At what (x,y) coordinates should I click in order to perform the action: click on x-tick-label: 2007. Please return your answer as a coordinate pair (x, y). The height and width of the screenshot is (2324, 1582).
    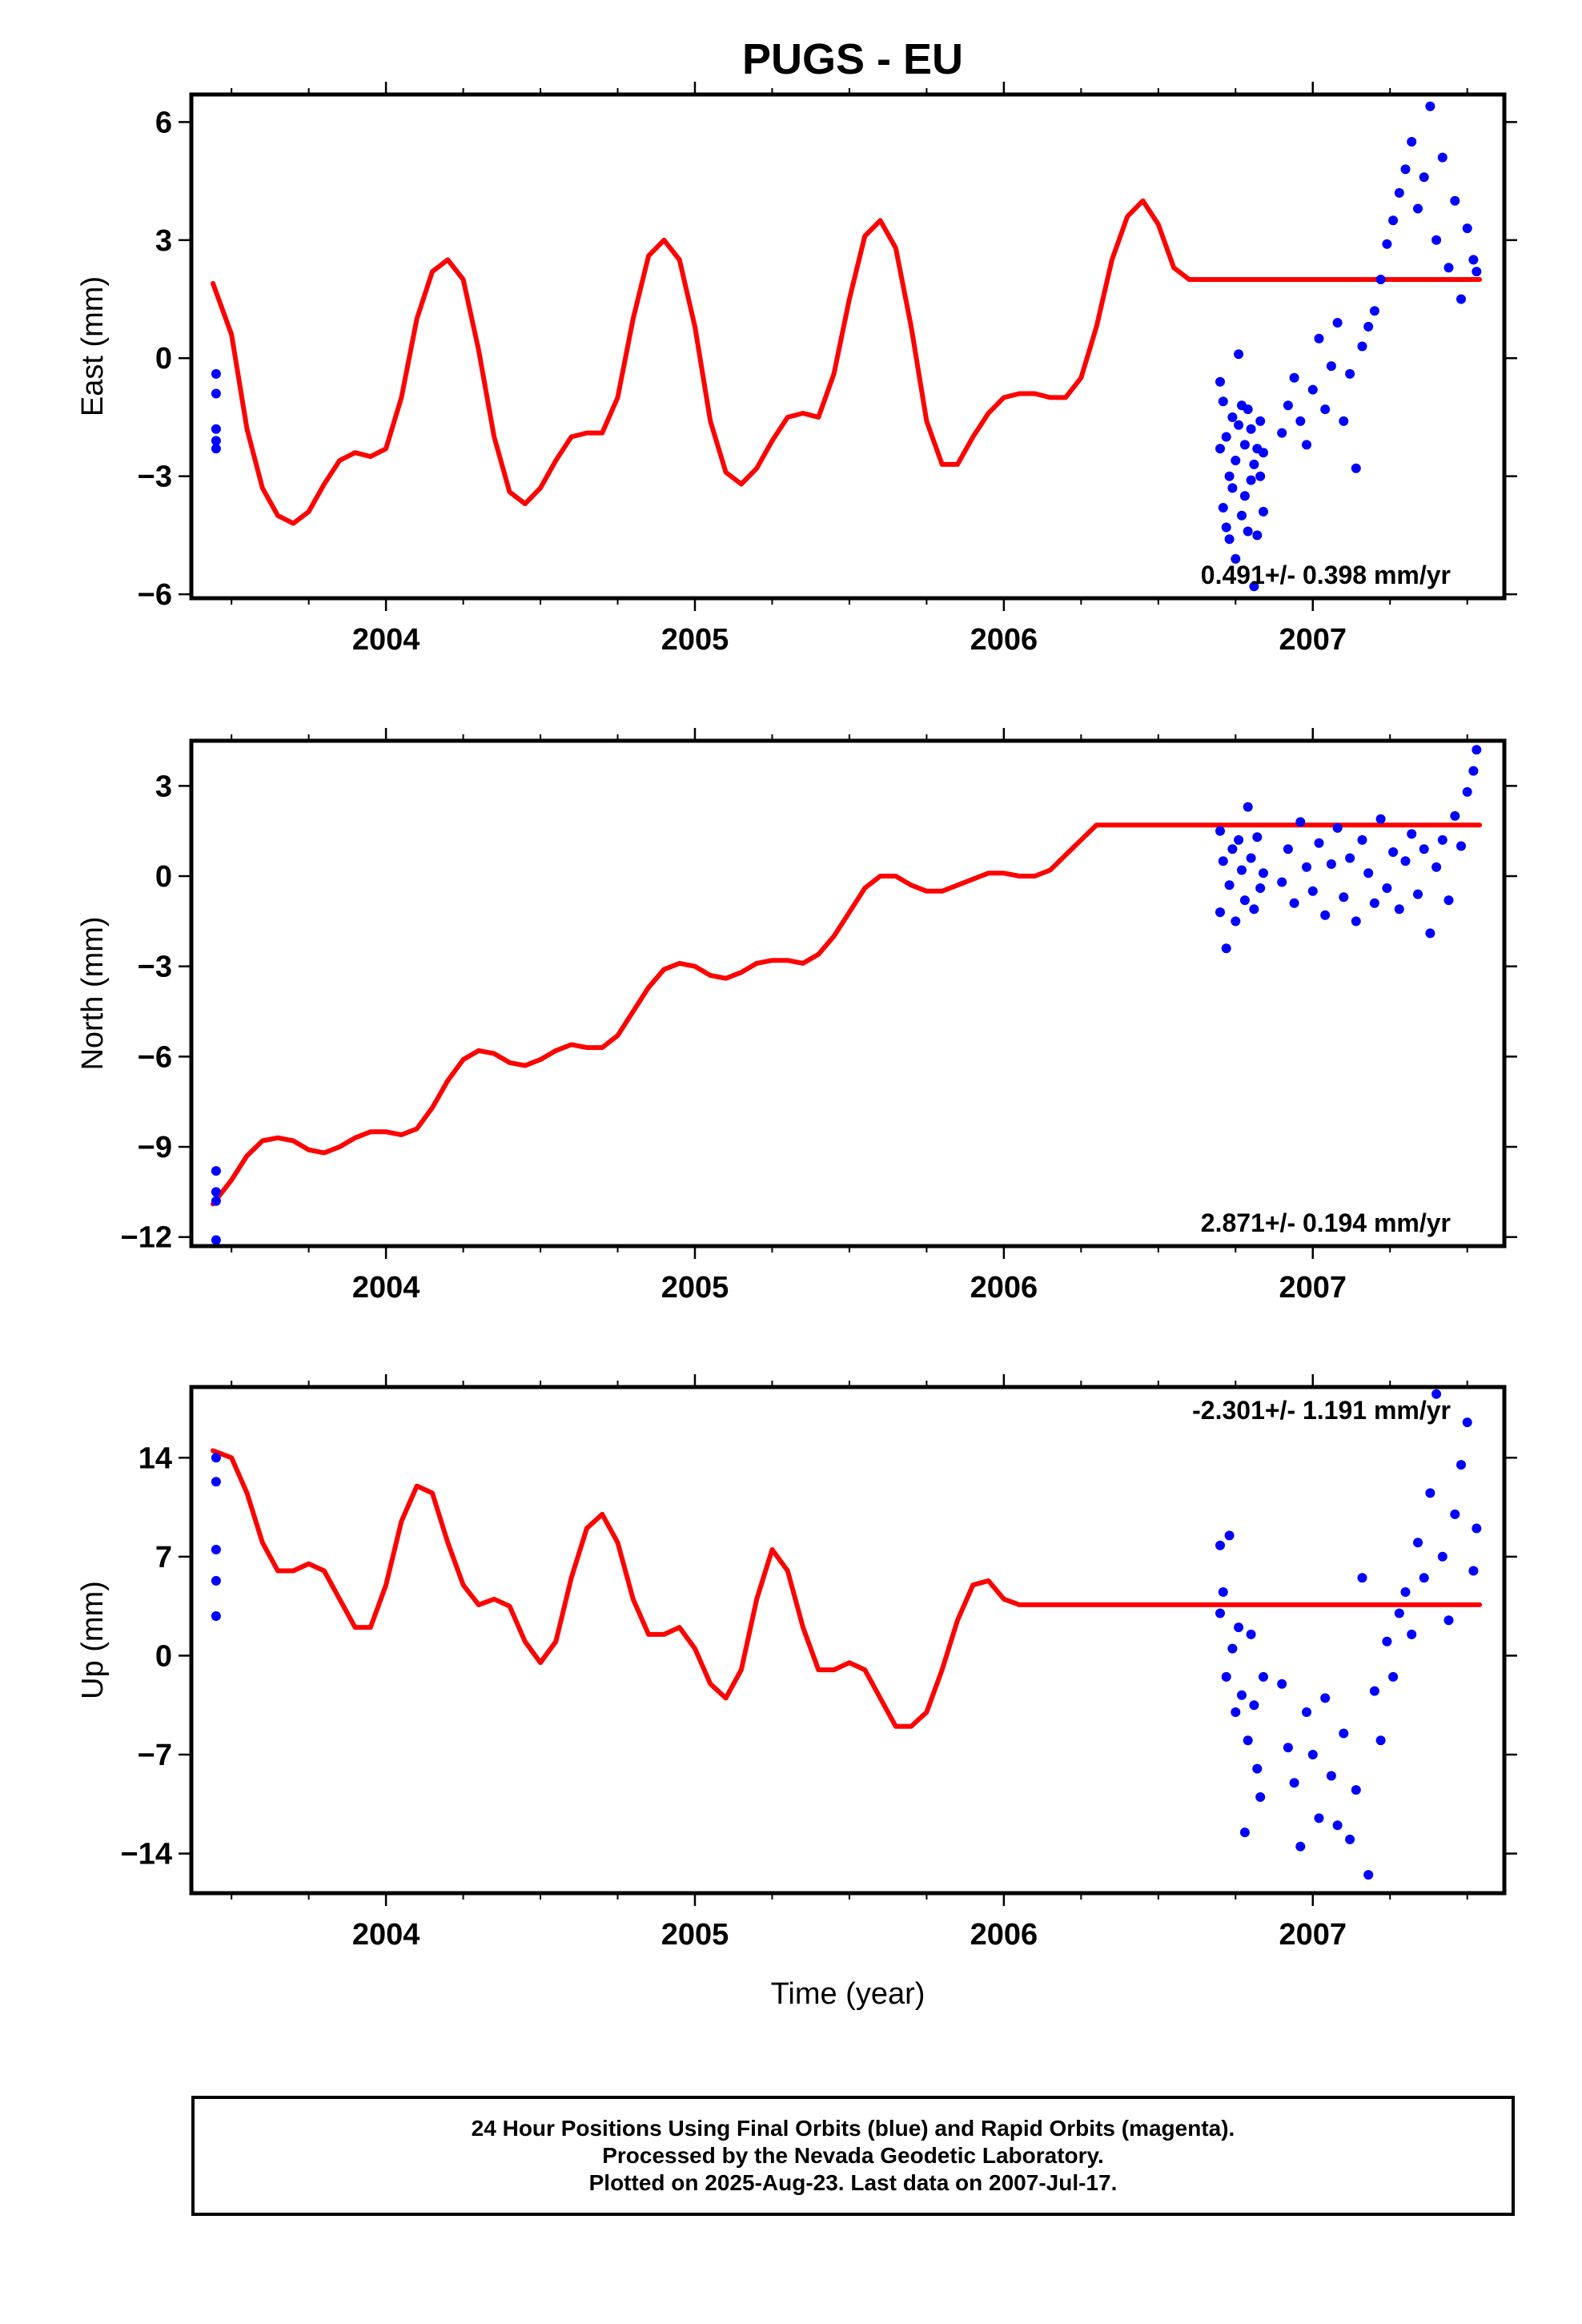
    Looking at the image, I should click on (1313, 1935).